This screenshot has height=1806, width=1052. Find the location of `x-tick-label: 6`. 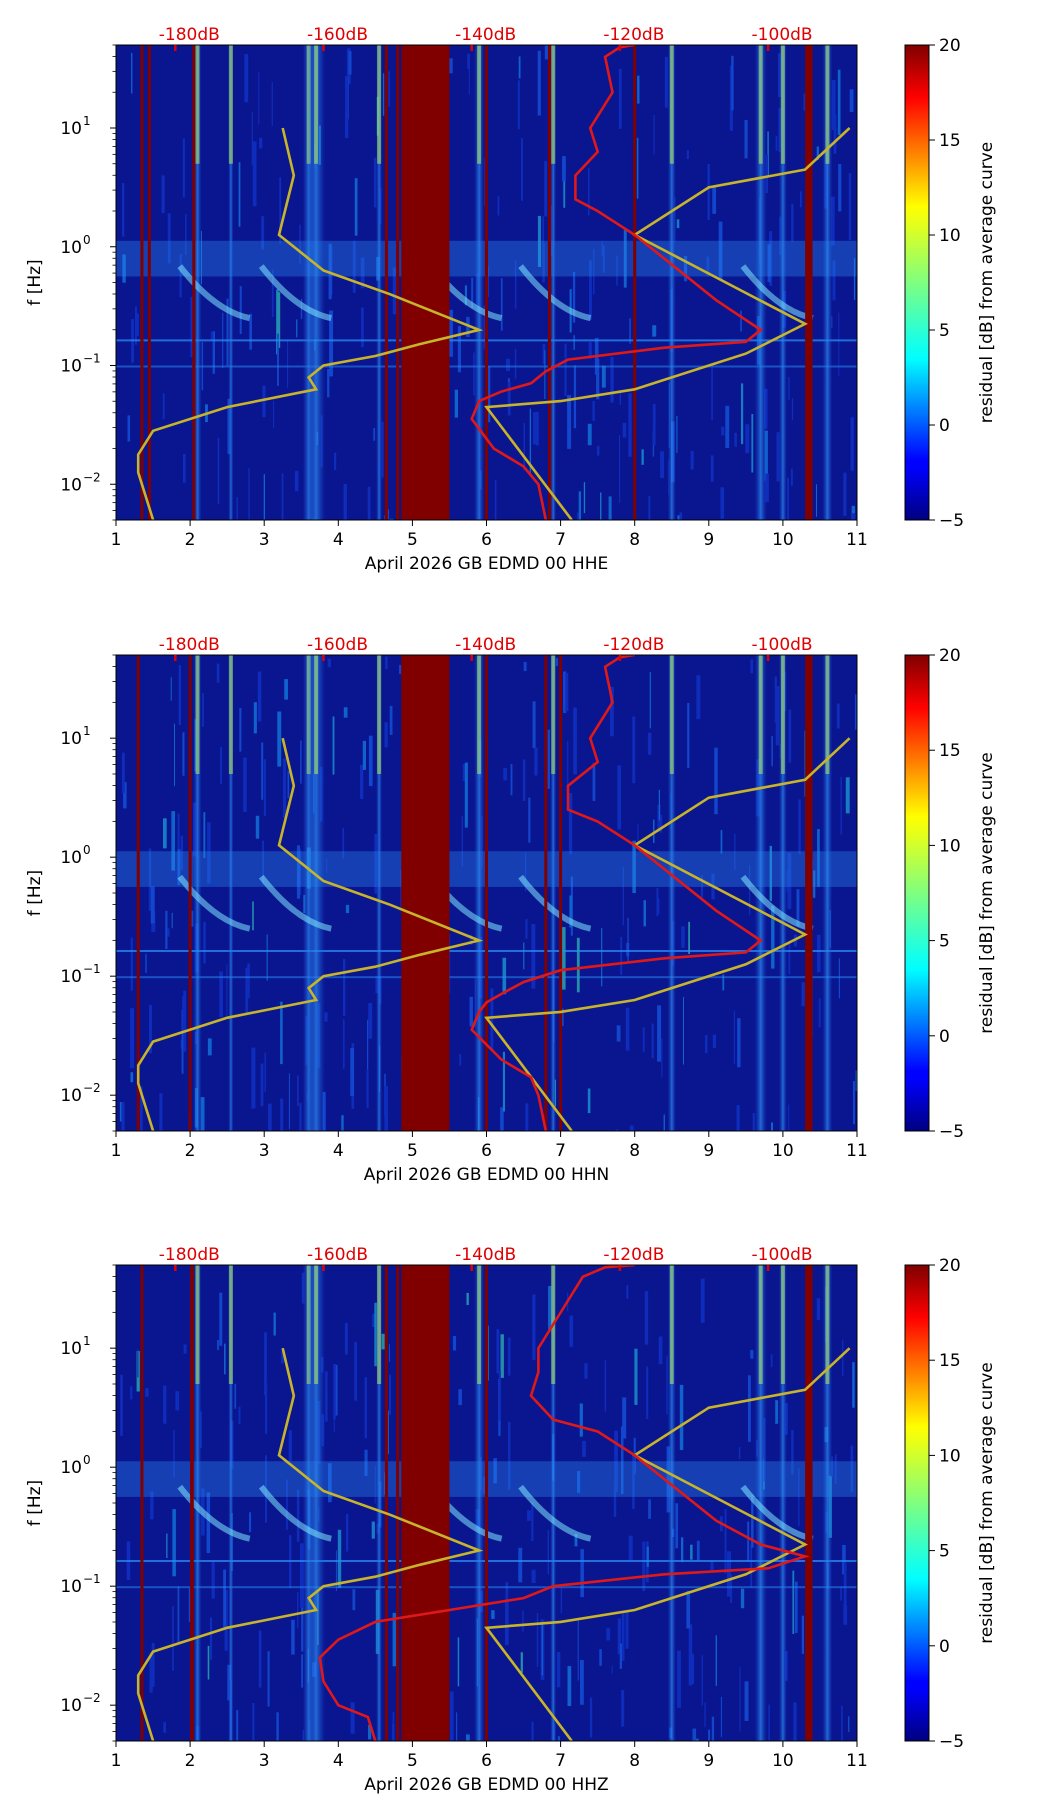

x-tick-label: 6 is located at coordinates (486, 1151).